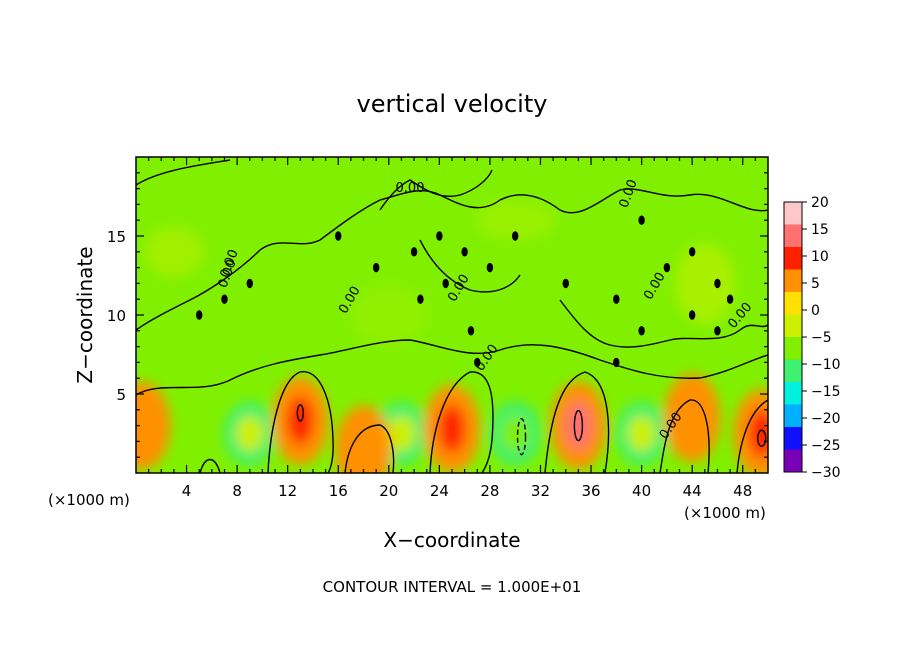 The height and width of the screenshot is (654, 904). I want to click on x-tick-label: 8, so click(237, 491).